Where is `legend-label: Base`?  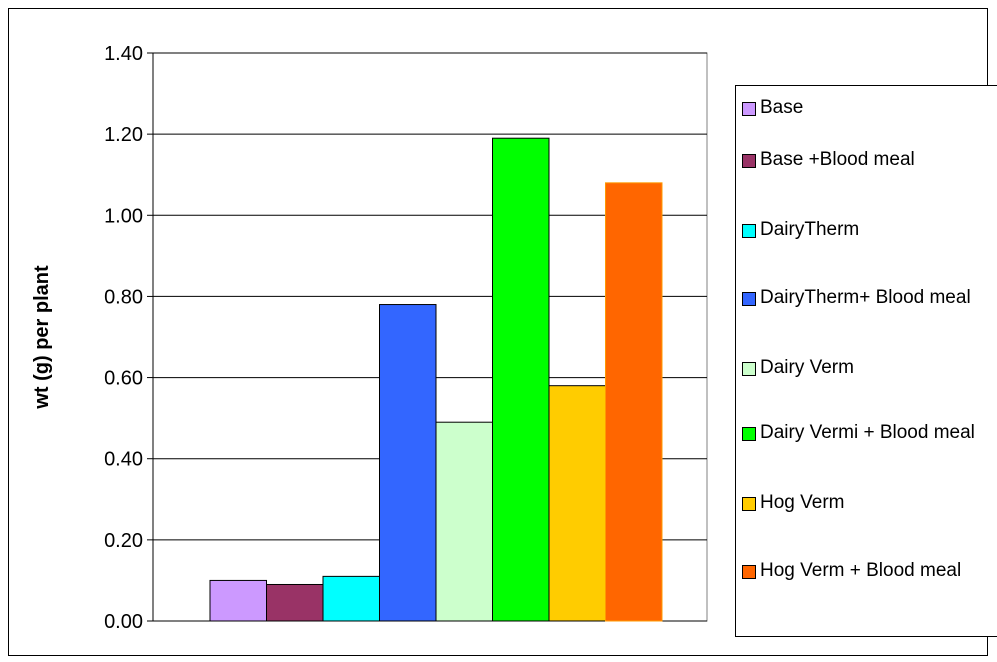
legend-label: Base is located at coordinates (782, 107).